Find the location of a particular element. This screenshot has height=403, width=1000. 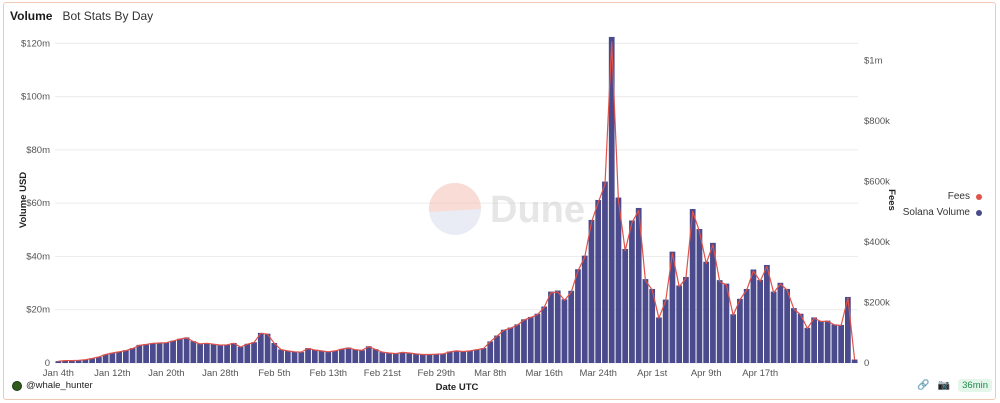

camera-icon: 📷 is located at coordinates (944, 385).